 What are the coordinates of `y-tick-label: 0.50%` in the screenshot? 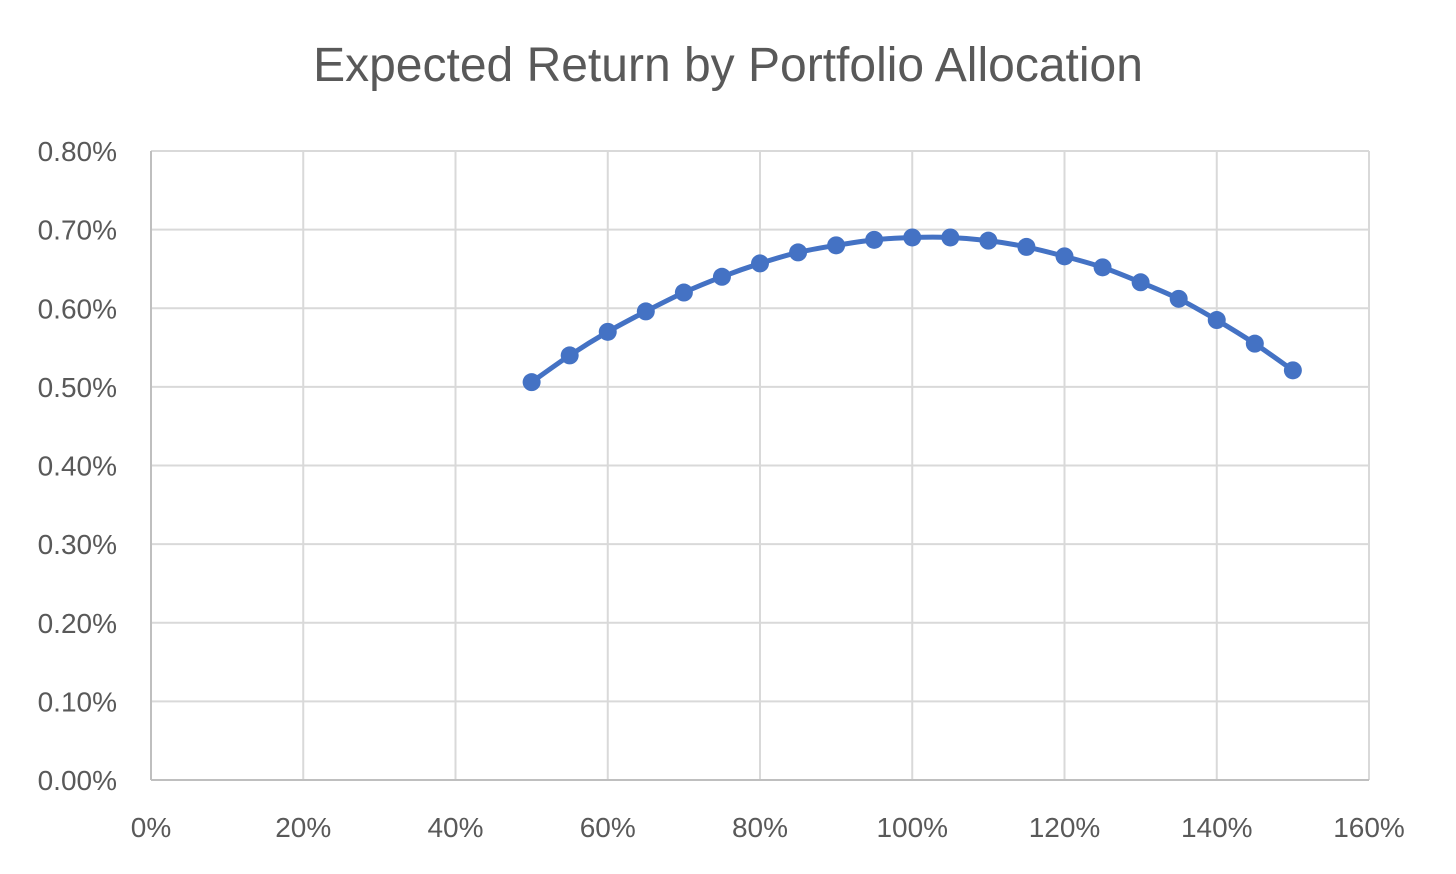 It's located at (77, 387).